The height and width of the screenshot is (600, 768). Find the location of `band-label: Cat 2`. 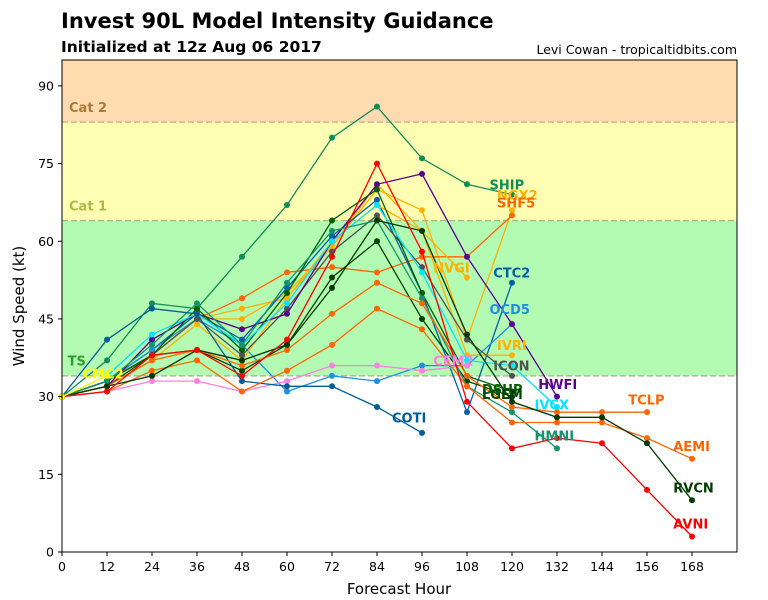

band-label: Cat 2 is located at coordinates (88, 108).